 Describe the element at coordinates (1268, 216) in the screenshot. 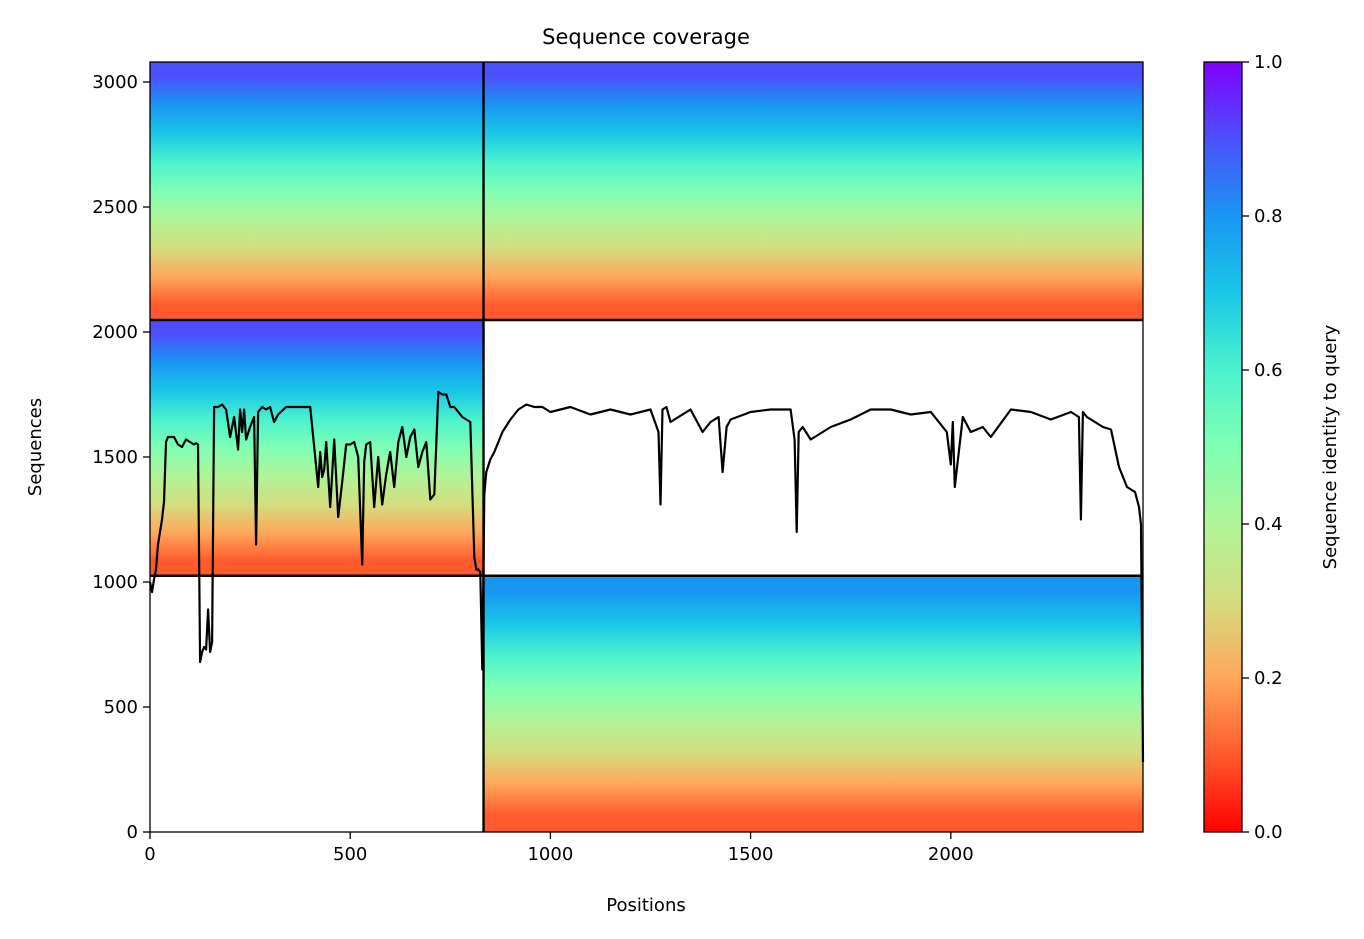

I see `colorbar-tick-label: 0.8` at that location.